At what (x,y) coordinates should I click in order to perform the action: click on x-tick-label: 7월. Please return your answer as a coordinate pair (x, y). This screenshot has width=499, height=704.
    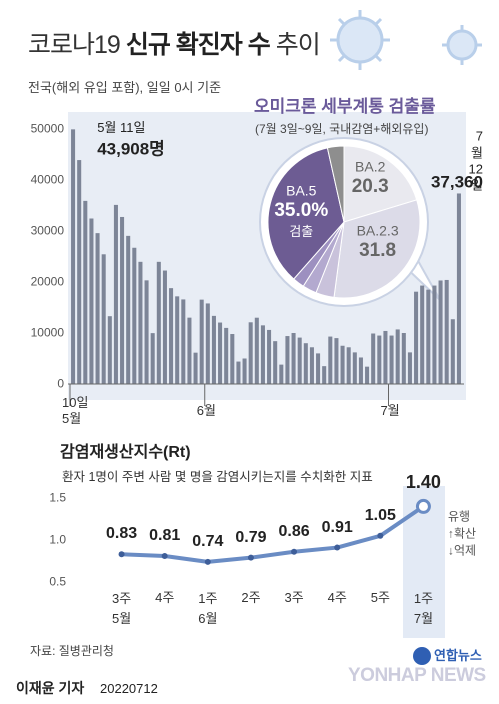
    Looking at the image, I should click on (390, 410).